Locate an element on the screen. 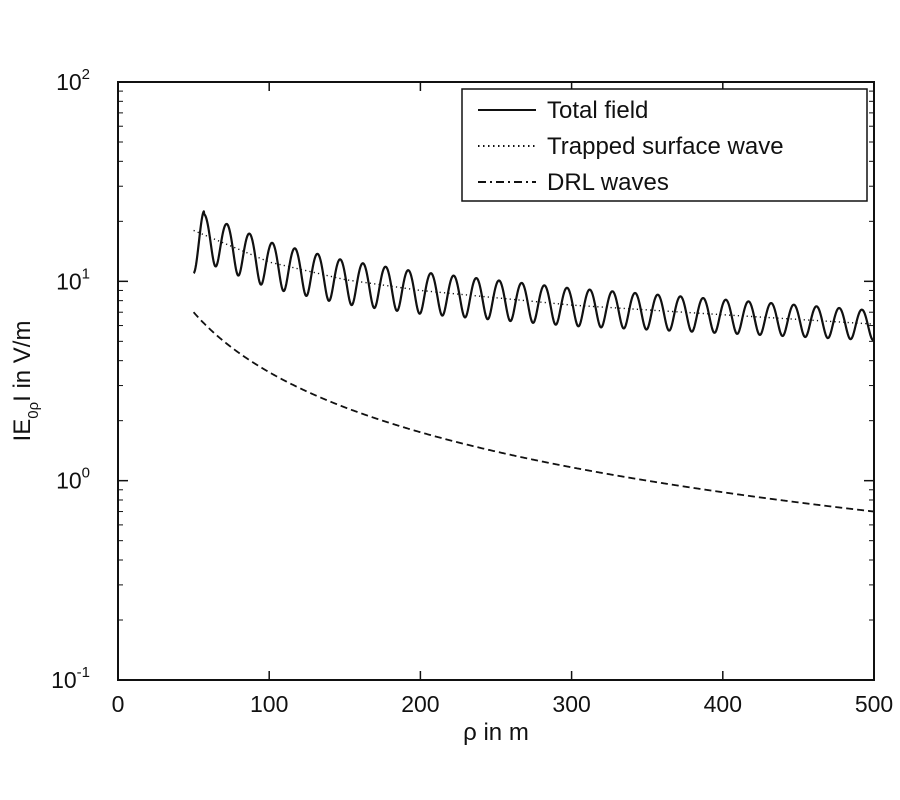 Image resolution: width=900 pixels, height=800 pixels. series-line-trapped-surface-wave is located at coordinates (534, 277).